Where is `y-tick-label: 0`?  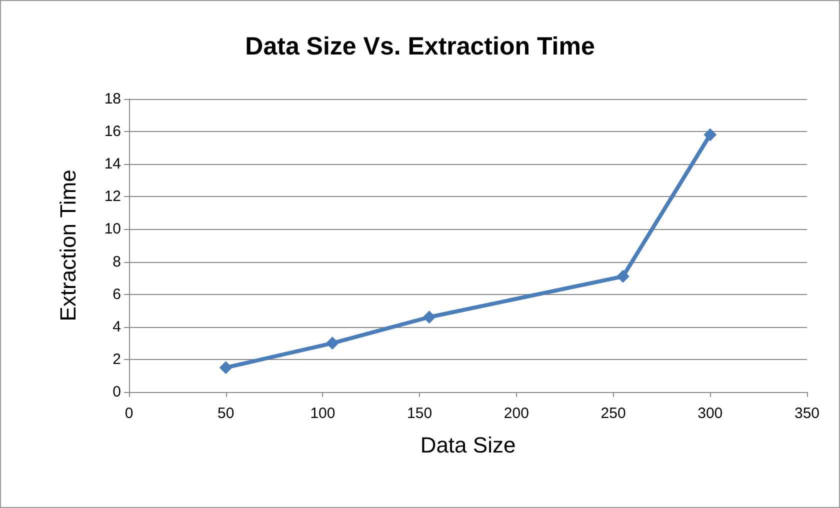
y-tick-label: 0 is located at coordinates (116, 392).